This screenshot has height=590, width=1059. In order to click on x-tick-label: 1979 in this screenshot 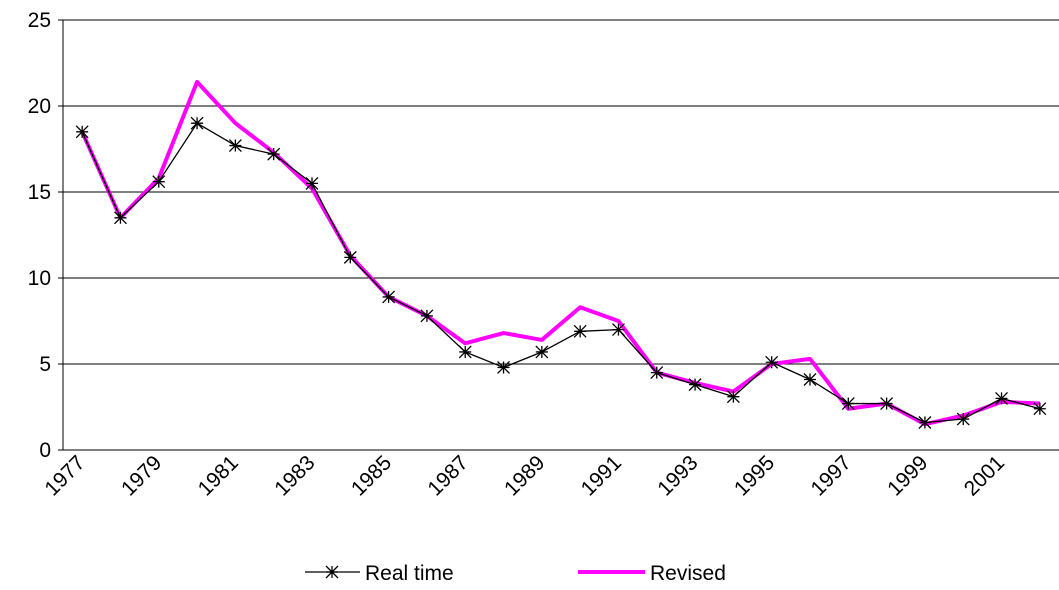, I will do `click(141, 475)`.